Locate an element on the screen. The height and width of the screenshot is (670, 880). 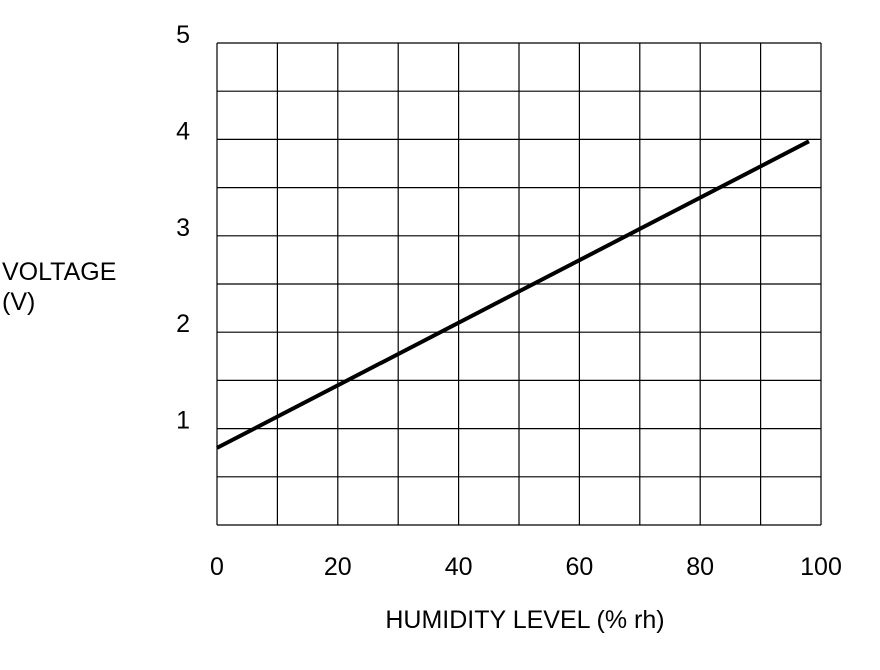
y-tick-label: 3 is located at coordinates (183, 228).